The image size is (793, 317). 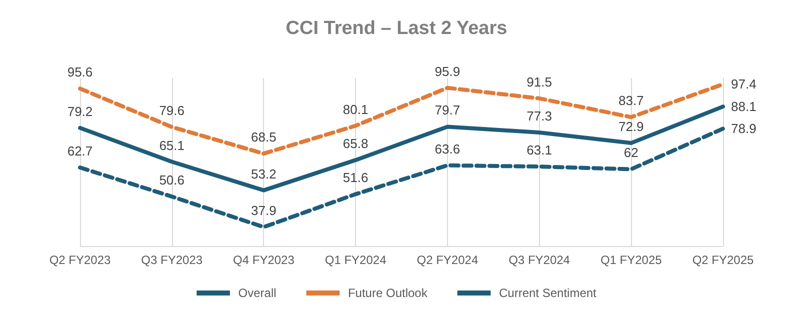 What do you see at coordinates (80, 111) in the screenshot?
I see `data-label: 79.2` at bounding box center [80, 111].